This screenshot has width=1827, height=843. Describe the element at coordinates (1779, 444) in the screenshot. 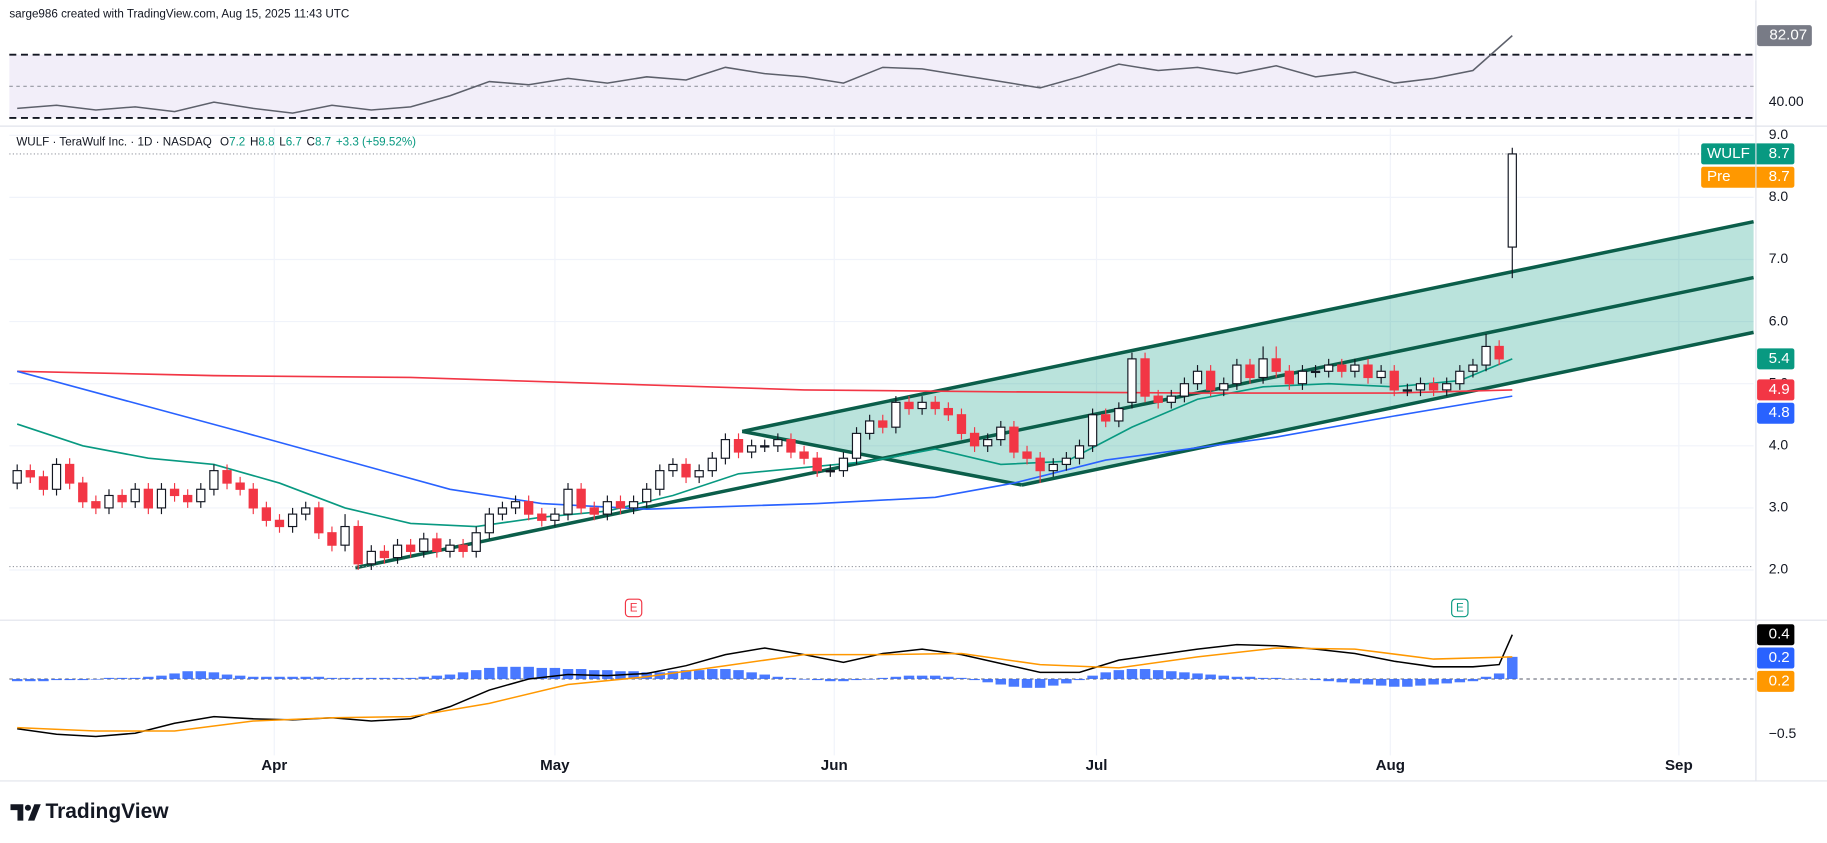

I see `y-tick-label: 4.0` at that location.